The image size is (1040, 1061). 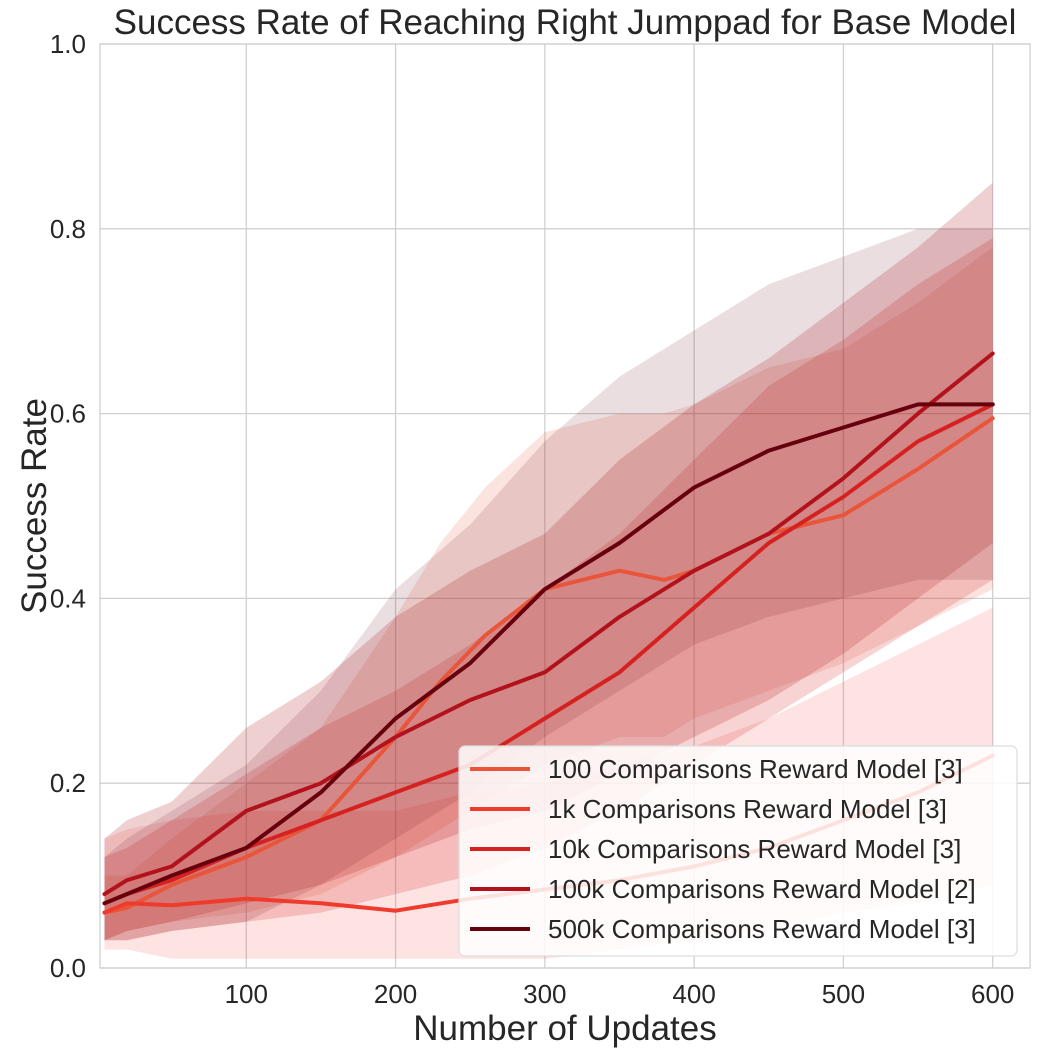 What do you see at coordinates (68, 44) in the screenshot?
I see `y-tick-label: 1.0` at bounding box center [68, 44].